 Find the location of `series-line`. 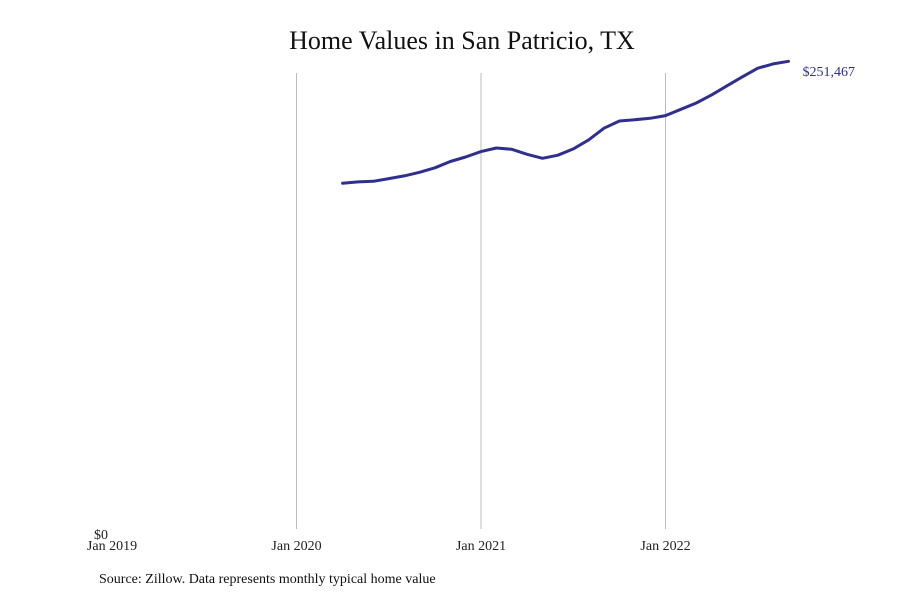

series-line is located at coordinates (565, 122).